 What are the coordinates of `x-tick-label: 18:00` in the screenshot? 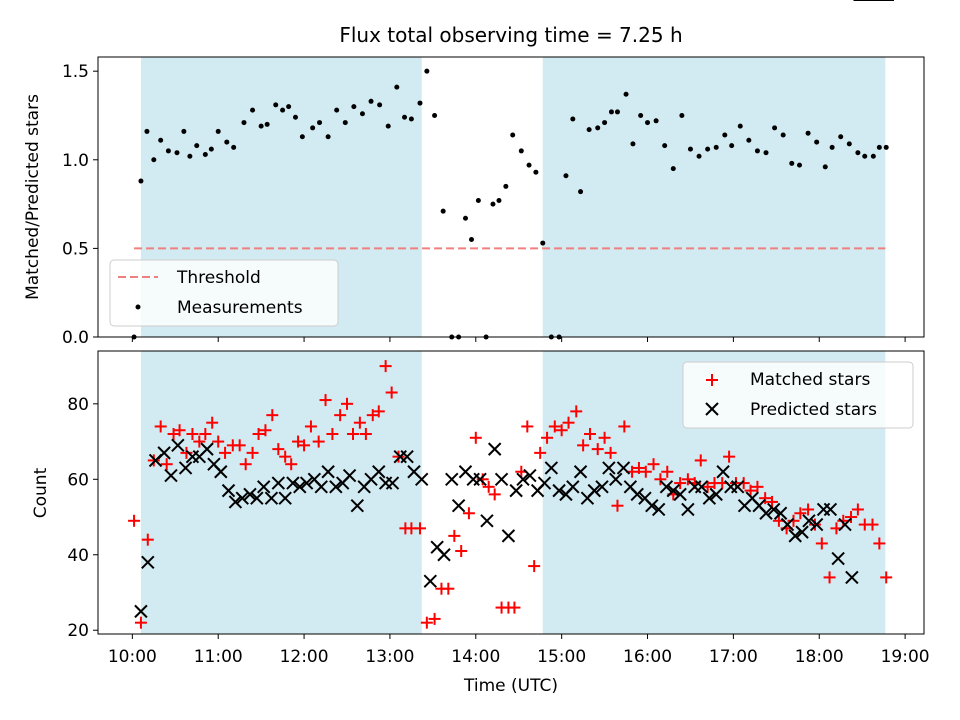 It's located at (819, 657).